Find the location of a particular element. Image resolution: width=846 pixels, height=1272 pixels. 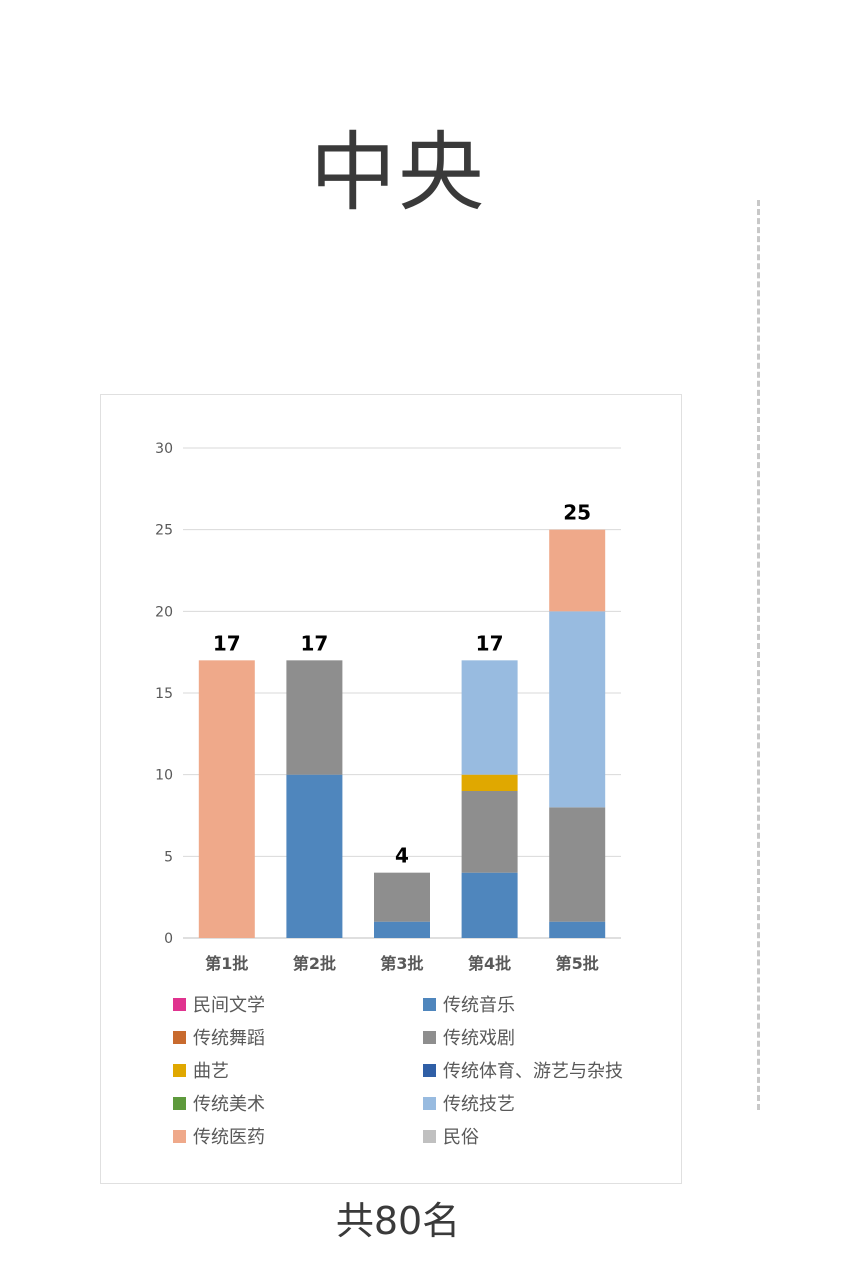

legend-item: 民间文学 is located at coordinates (298, 1004).